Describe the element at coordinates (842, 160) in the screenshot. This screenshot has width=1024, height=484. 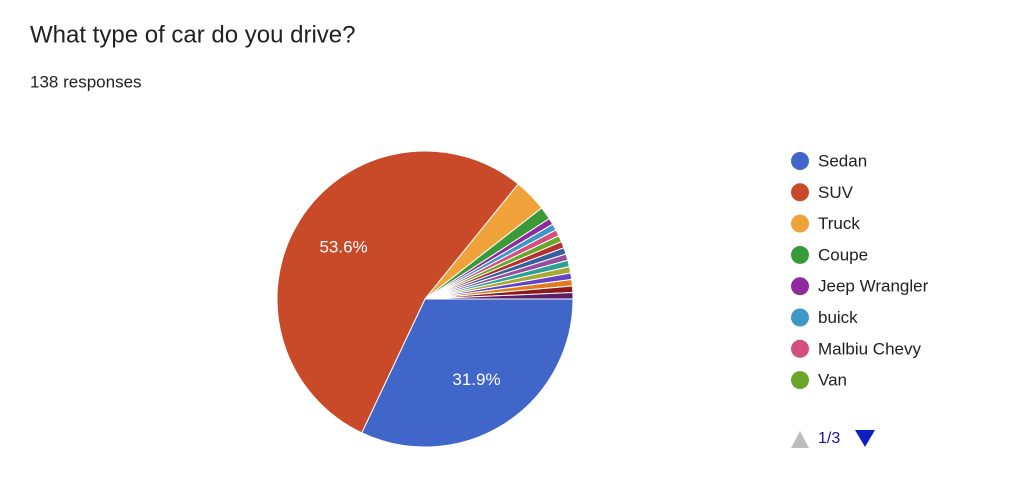
I see `legend-label: Sedan` at that location.